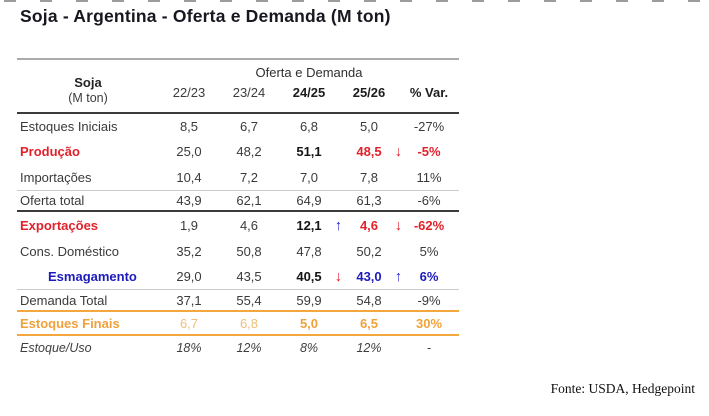 The height and width of the screenshot is (416, 709). I want to click on row-label: Oferta total, so click(52, 200).